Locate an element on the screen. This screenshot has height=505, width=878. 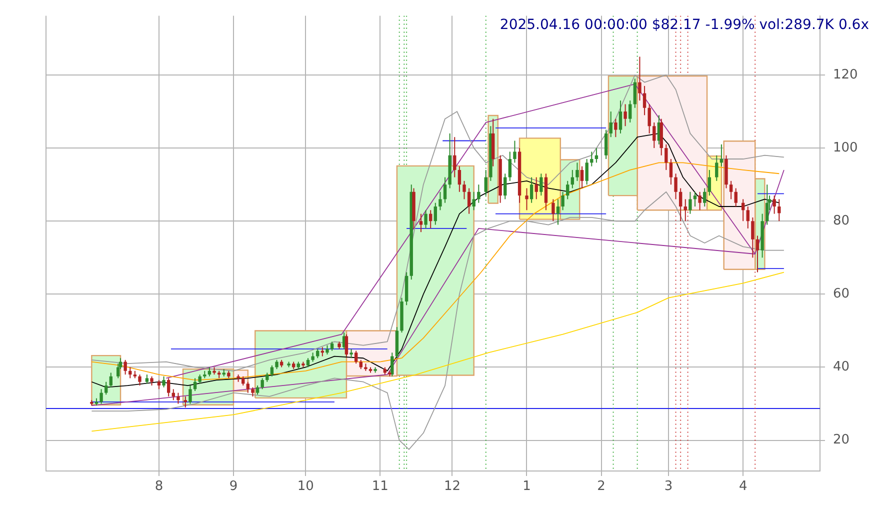
x-tick-label: 4 is located at coordinates (743, 486).